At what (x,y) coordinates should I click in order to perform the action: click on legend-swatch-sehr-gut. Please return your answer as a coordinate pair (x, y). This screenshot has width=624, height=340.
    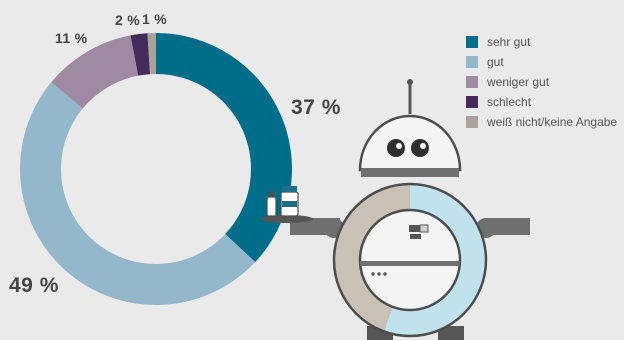
    Looking at the image, I should click on (472, 42).